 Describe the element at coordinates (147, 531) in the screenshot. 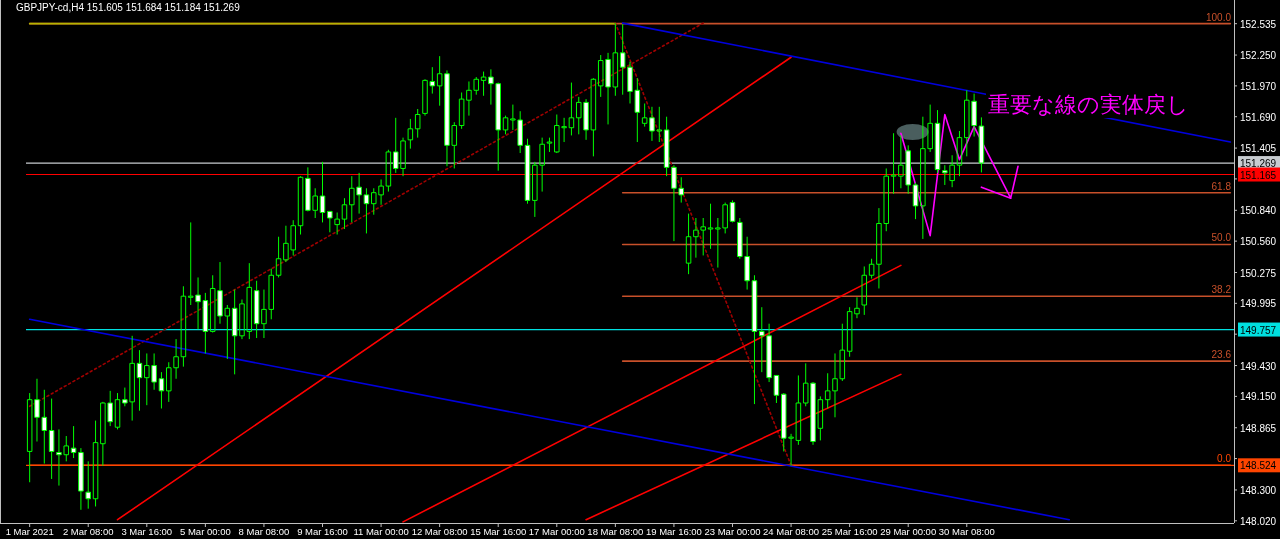

I see `x-tick-label: 3 Mar 16:00` at that location.